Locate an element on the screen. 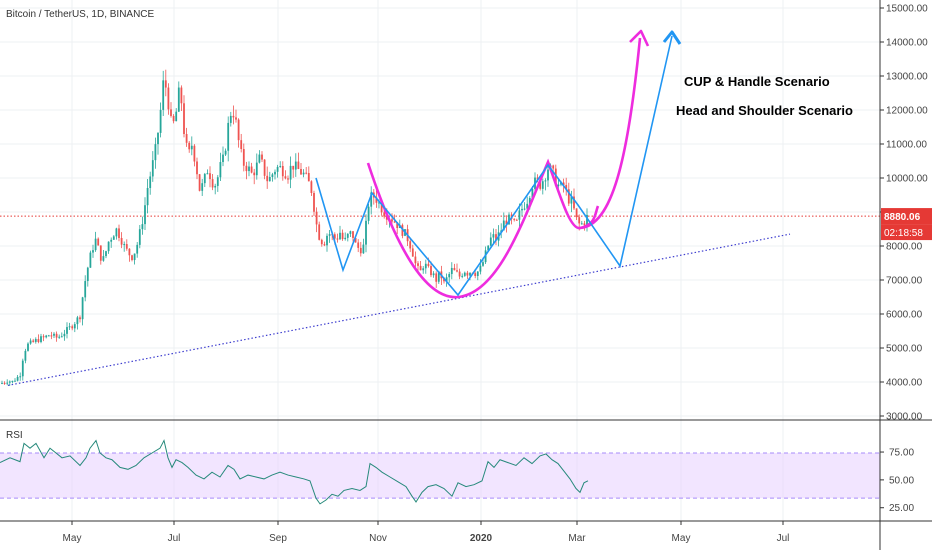  y-tick-label: 13000.00 is located at coordinates (907, 77).